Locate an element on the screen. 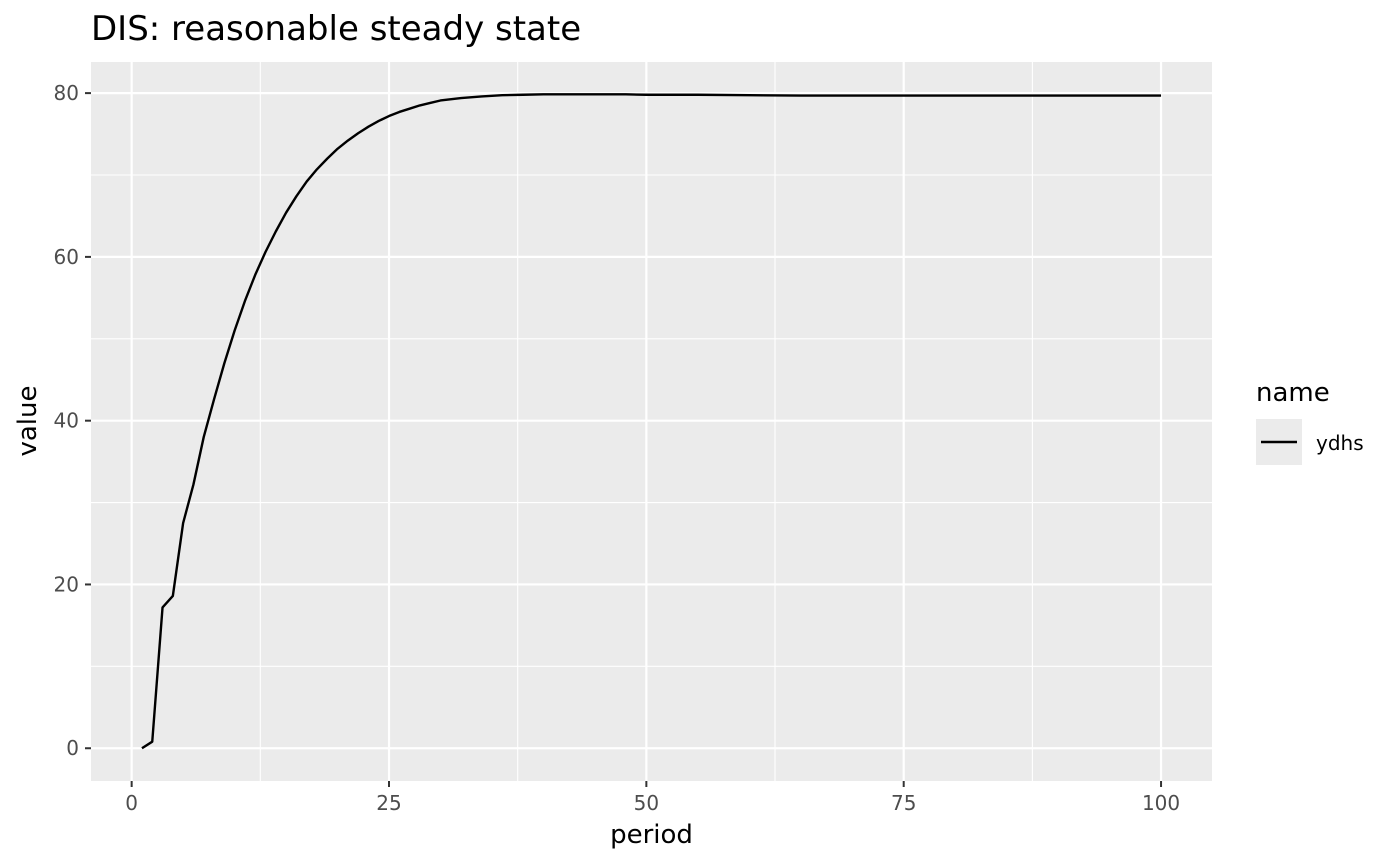 Image resolution: width=1400 pixels, height=865 pixels. y-tick-label: 0 is located at coordinates (72, 748).